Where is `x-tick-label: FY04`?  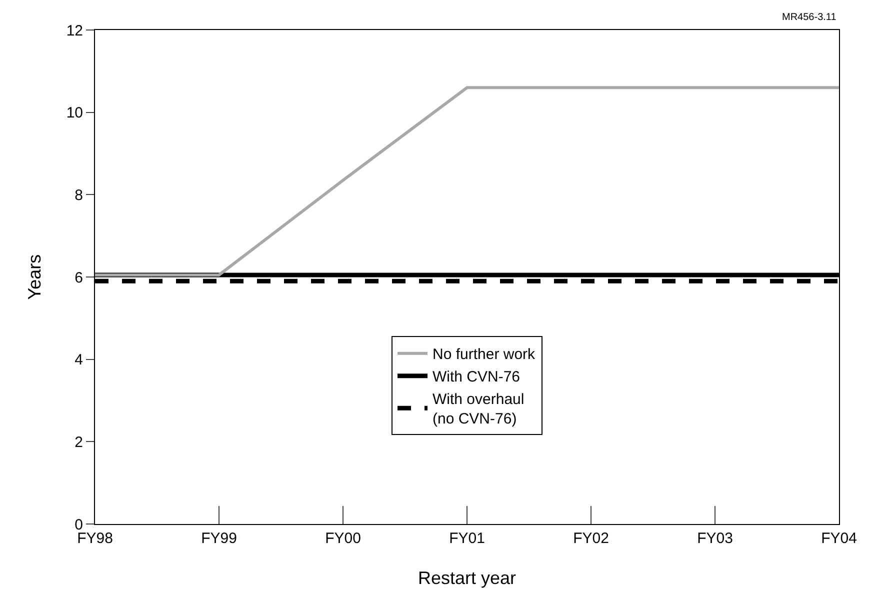 x-tick-label: FY04 is located at coordinates (839, 538).